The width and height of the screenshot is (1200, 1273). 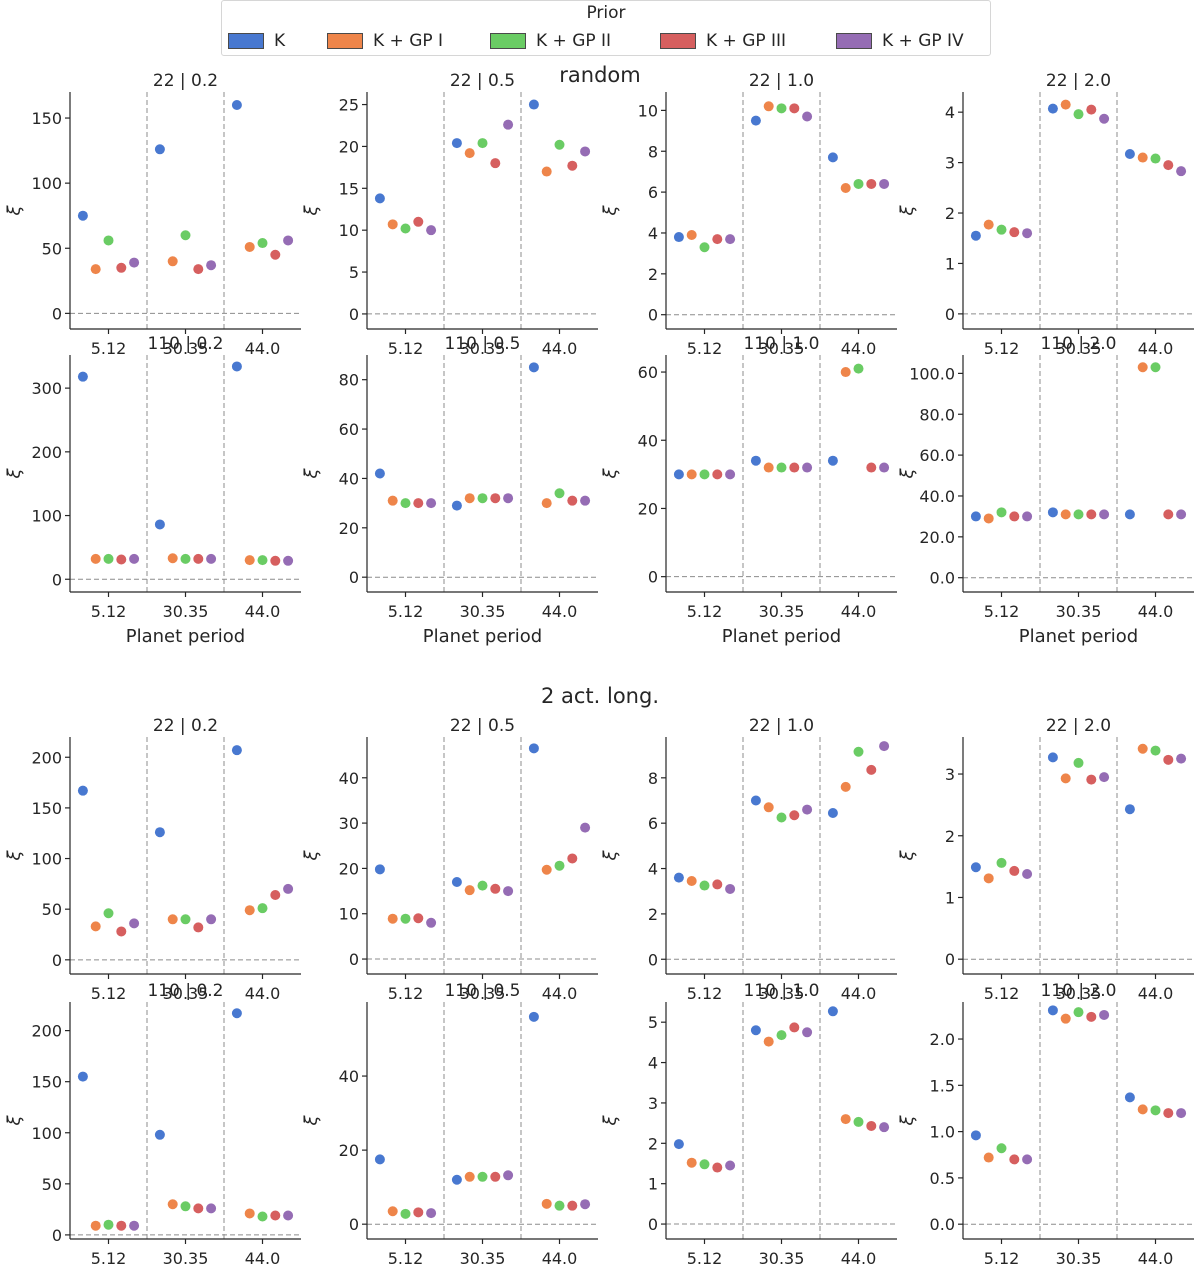 What do you see at coordinates (46, 183) in the screenshot?
I see `y-tick-label: 100` at bounding box center [46, 183].